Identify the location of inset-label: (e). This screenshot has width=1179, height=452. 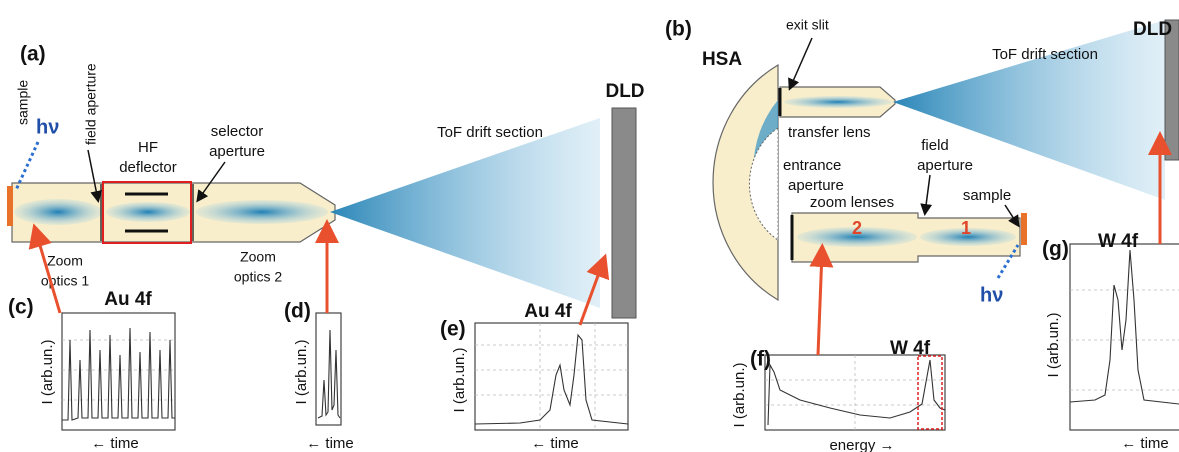
(453, 329).